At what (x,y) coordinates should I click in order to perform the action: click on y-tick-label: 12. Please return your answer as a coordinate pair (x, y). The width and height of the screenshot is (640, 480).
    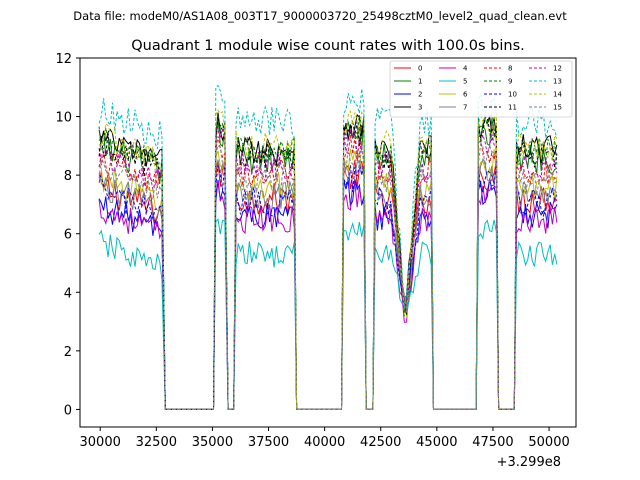
    Looking at the image, I should click on (63, 59).